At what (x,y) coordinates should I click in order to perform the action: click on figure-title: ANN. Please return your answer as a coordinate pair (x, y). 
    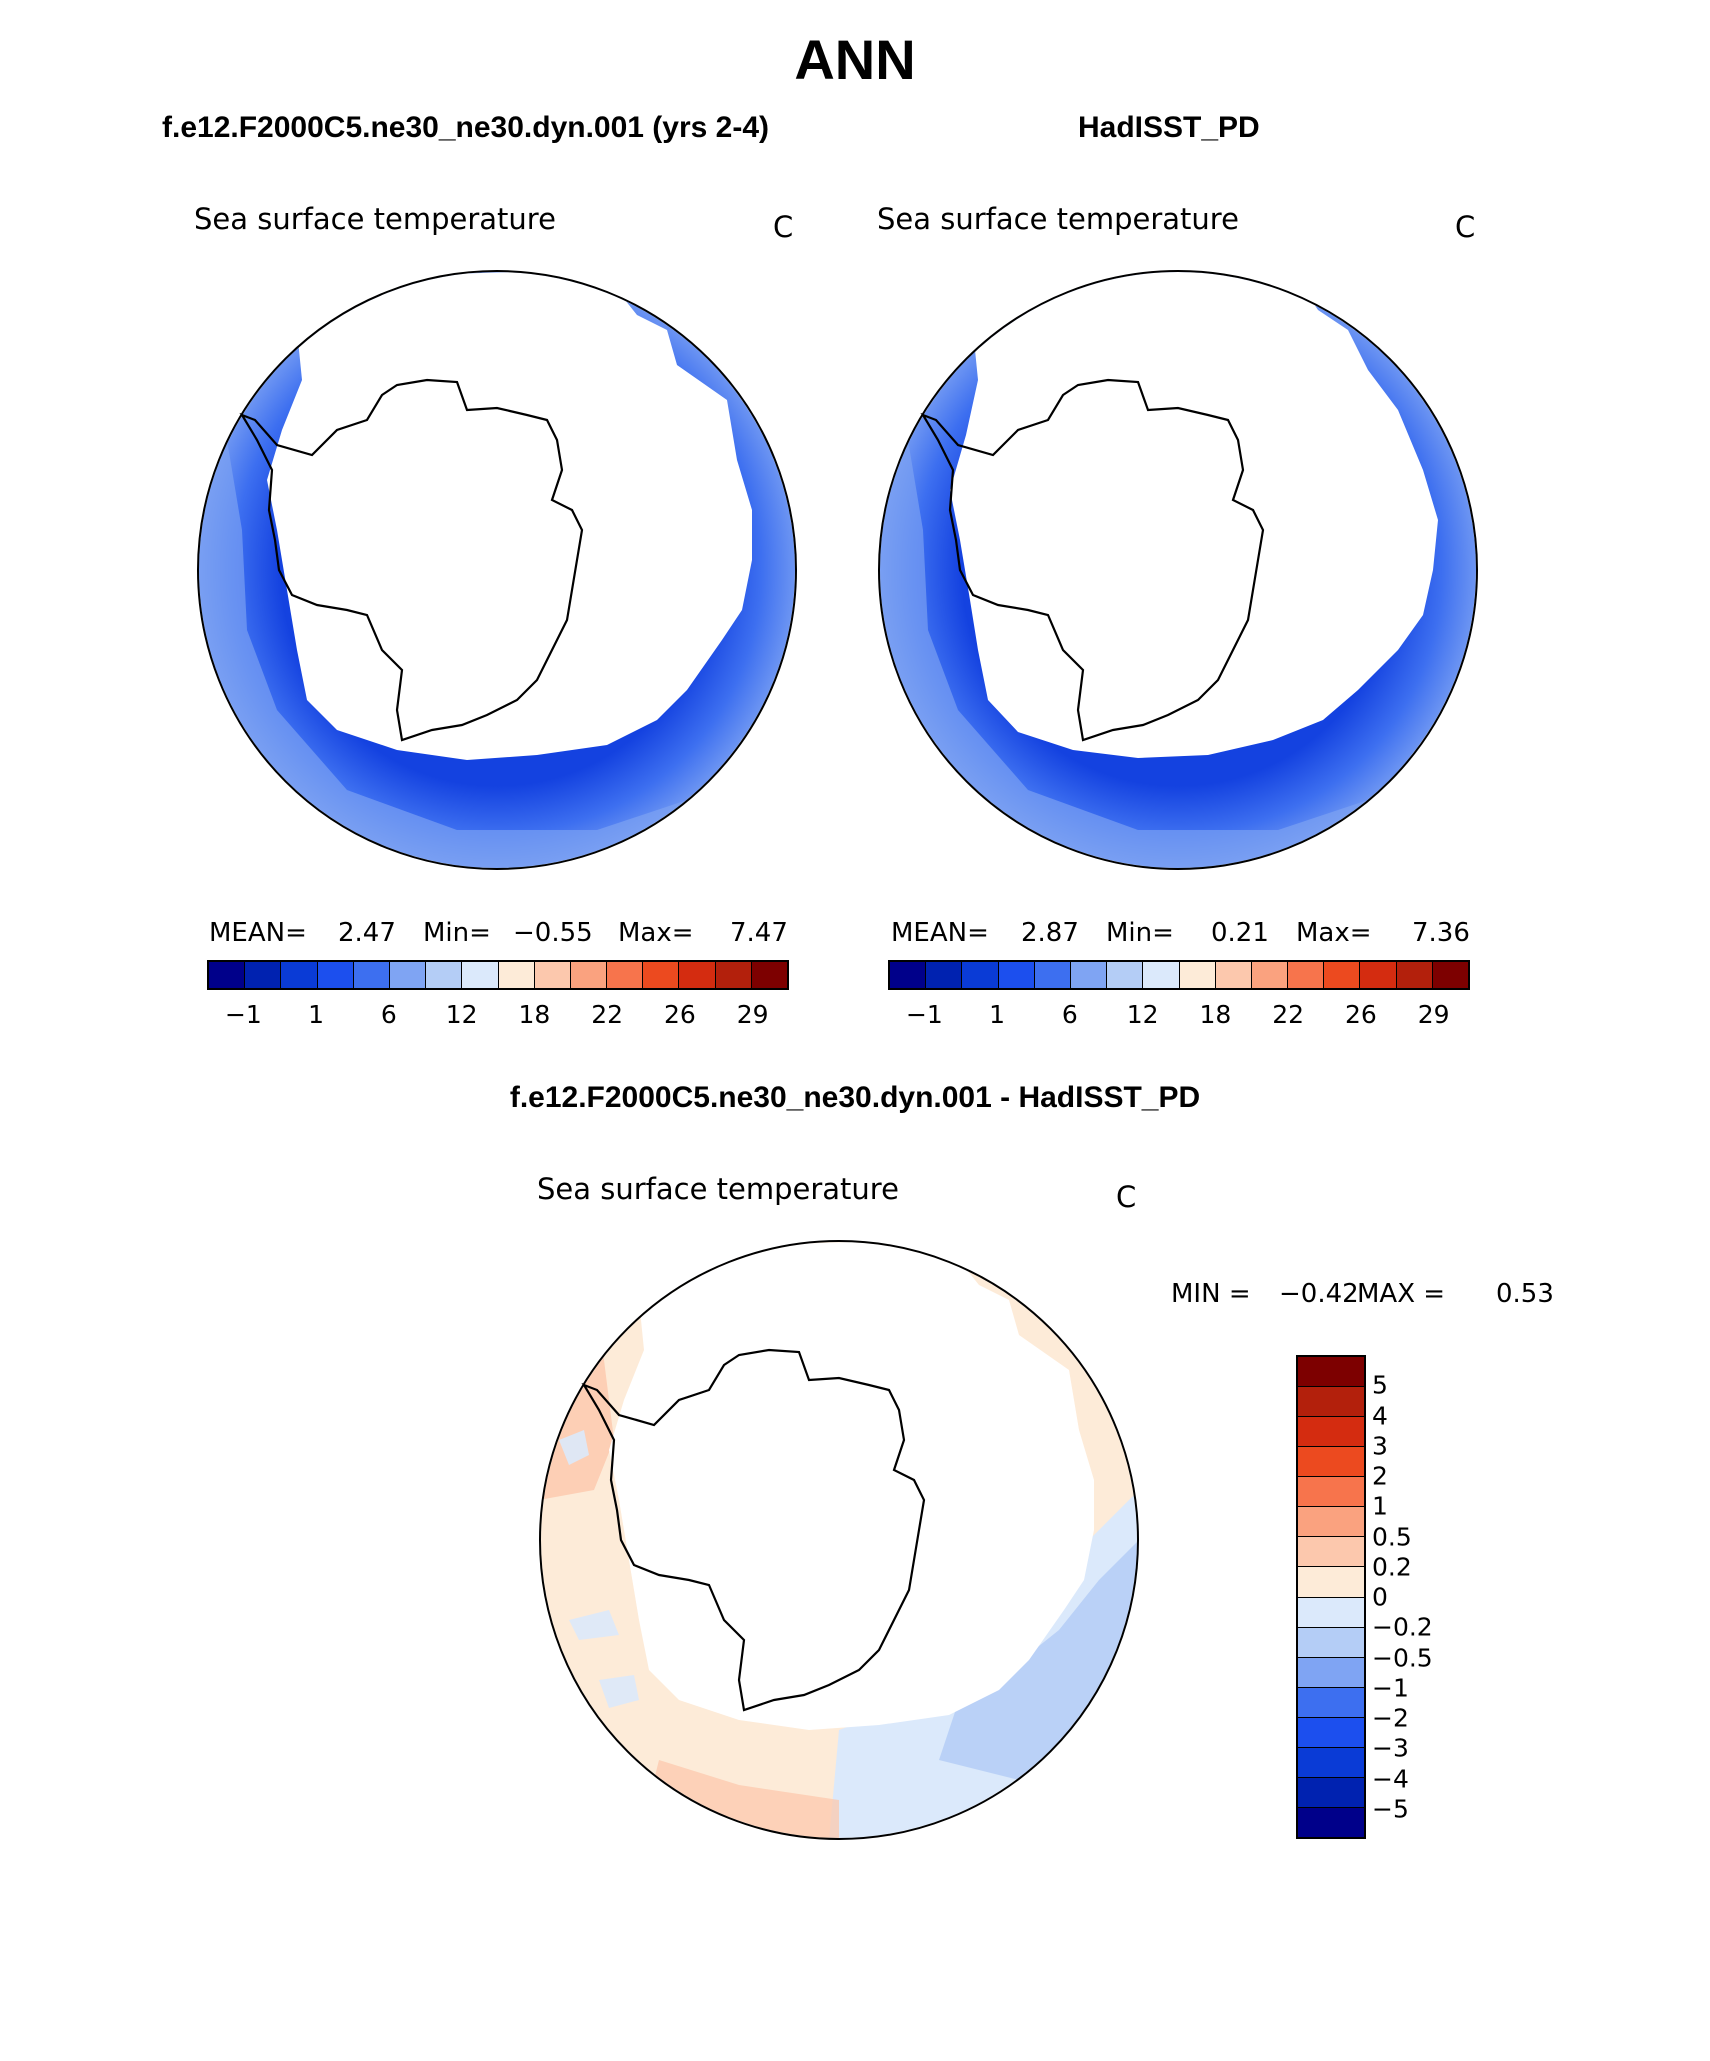
    Looking at the image, I should click on (855, 59).